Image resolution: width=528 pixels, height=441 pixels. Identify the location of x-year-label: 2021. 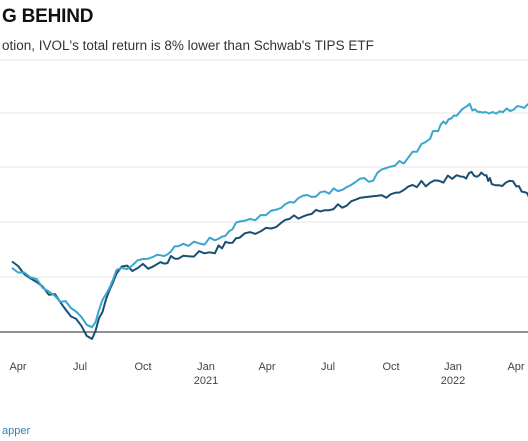
(206, 381).